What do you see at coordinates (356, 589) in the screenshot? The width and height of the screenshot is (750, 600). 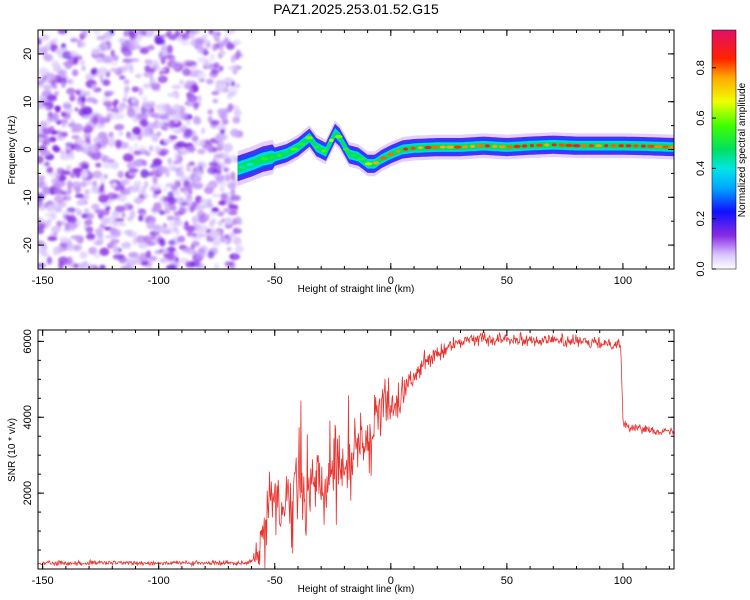 I see `snr-x-axis-label: Height of straight line (km)` at bounding box center [356, 589].